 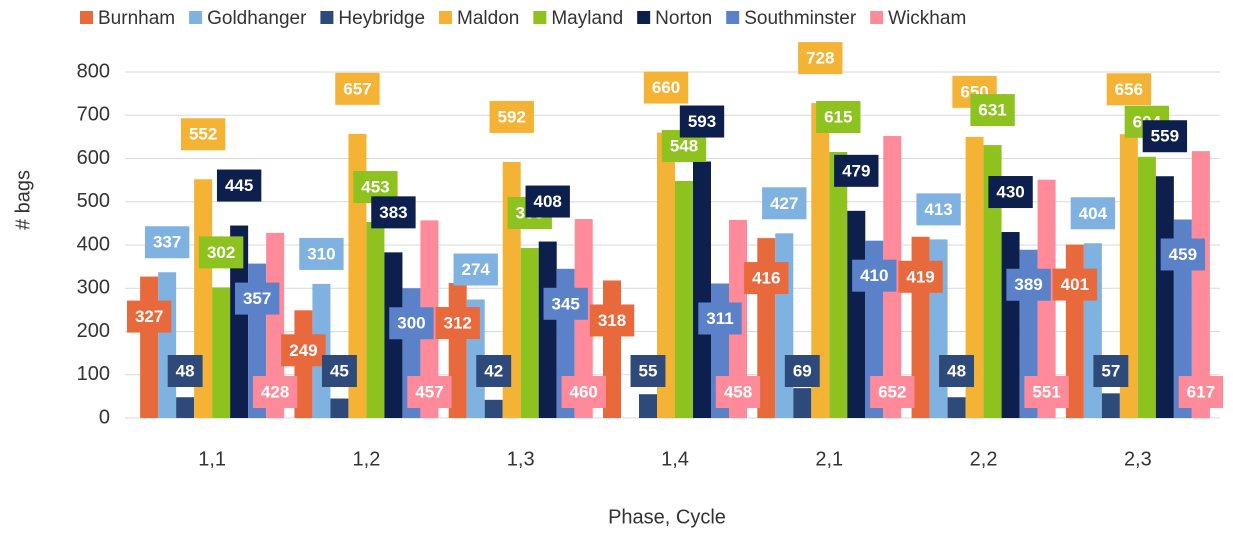 I want to click on data-label: 615, so click(x=838, y=116).